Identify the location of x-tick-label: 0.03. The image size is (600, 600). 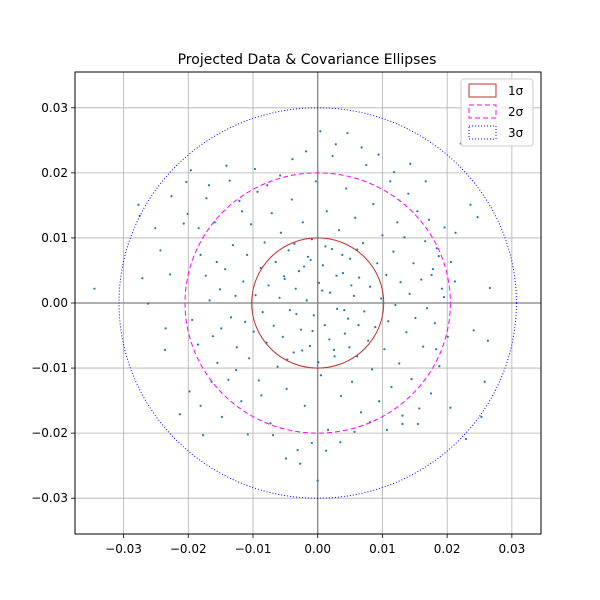
(512, 549).